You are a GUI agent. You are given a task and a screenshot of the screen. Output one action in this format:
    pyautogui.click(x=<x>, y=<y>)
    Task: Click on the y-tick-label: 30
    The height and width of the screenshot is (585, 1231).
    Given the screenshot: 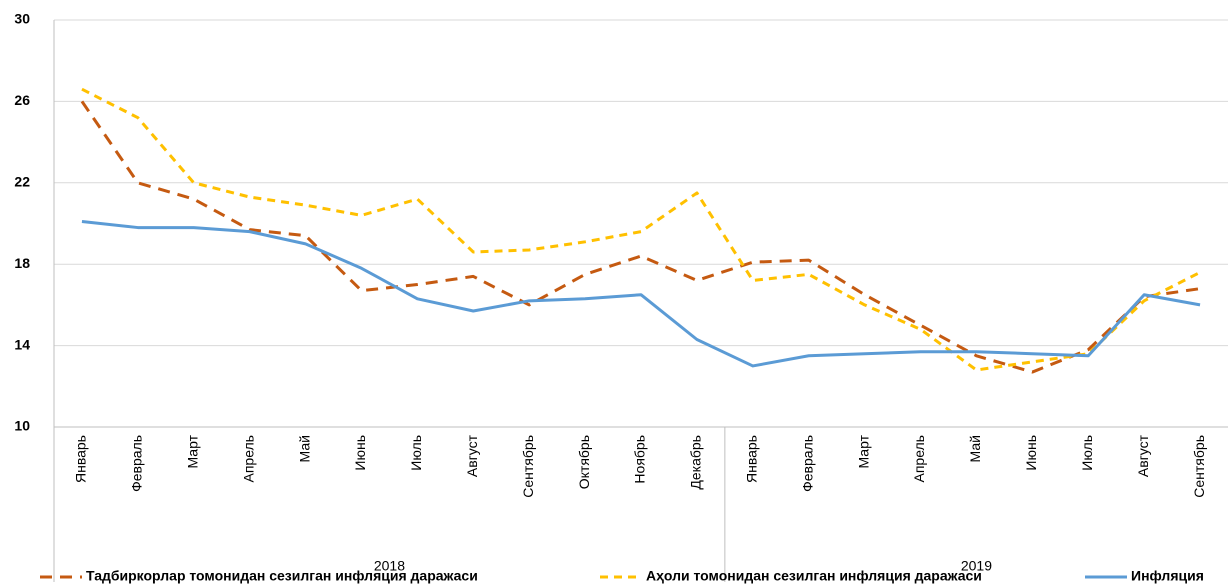 What is the action you would take?
    pyautogui.click(x=22, y=19)
    